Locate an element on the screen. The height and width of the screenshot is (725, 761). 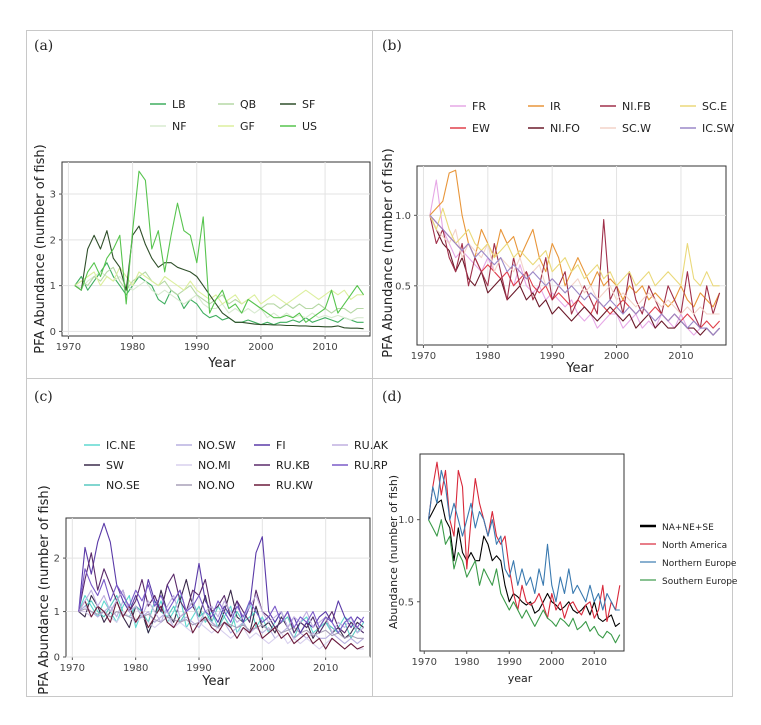
panel-label: (a) is located at coordinates (43, 46).